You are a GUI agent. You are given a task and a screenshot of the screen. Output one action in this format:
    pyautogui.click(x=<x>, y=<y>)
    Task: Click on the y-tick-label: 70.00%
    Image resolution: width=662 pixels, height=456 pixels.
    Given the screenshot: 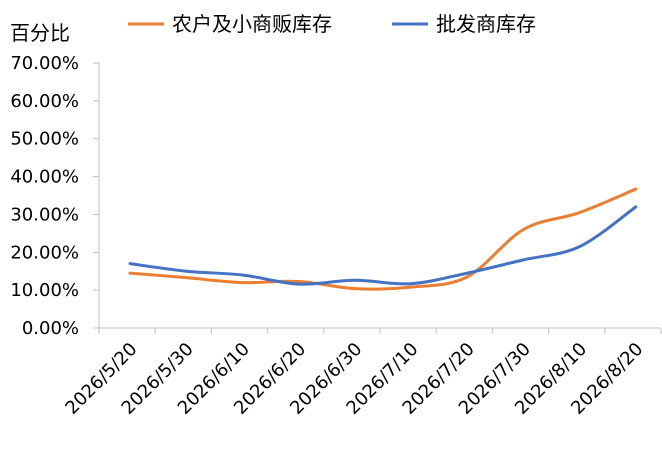 What is the action you would take?
    pyautogui.click(x=44, y=63)
    